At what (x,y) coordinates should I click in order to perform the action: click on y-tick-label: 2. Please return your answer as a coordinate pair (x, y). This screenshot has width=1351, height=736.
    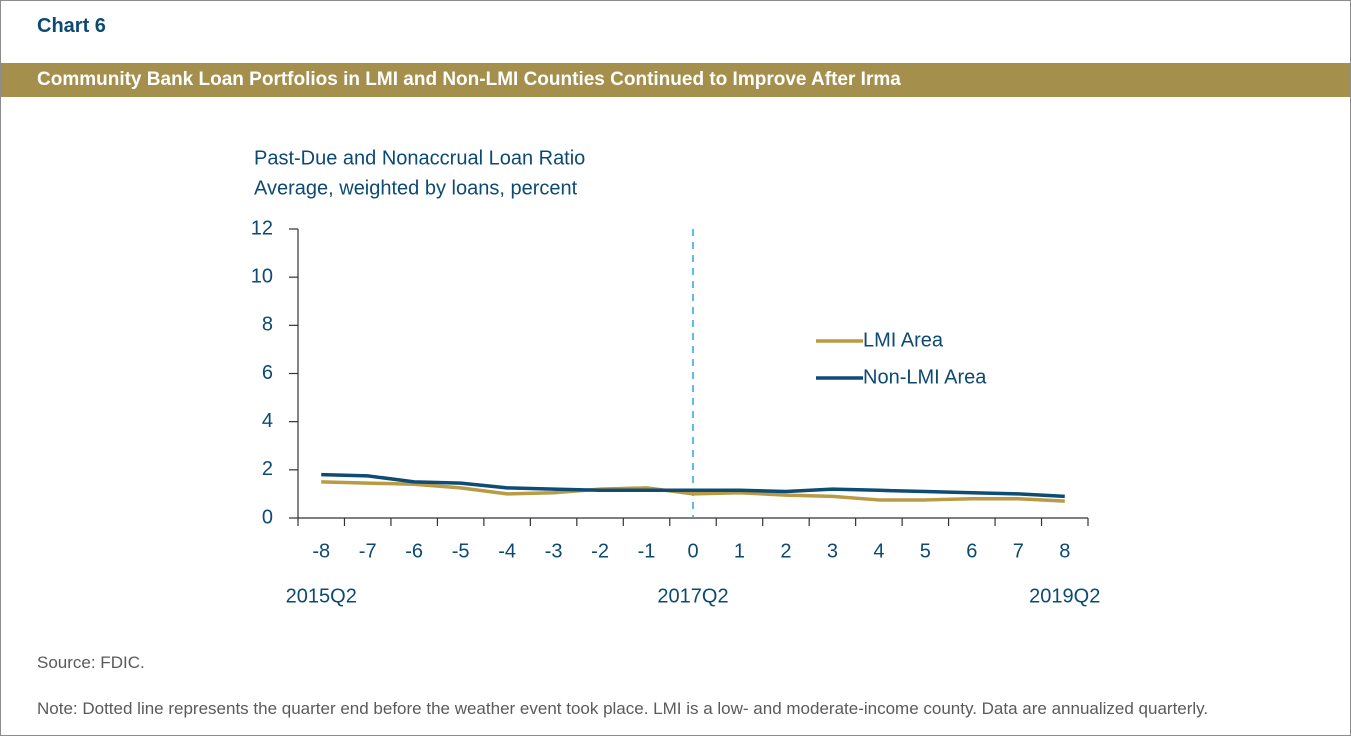
    Looking at the image, I should click on (267, 469).